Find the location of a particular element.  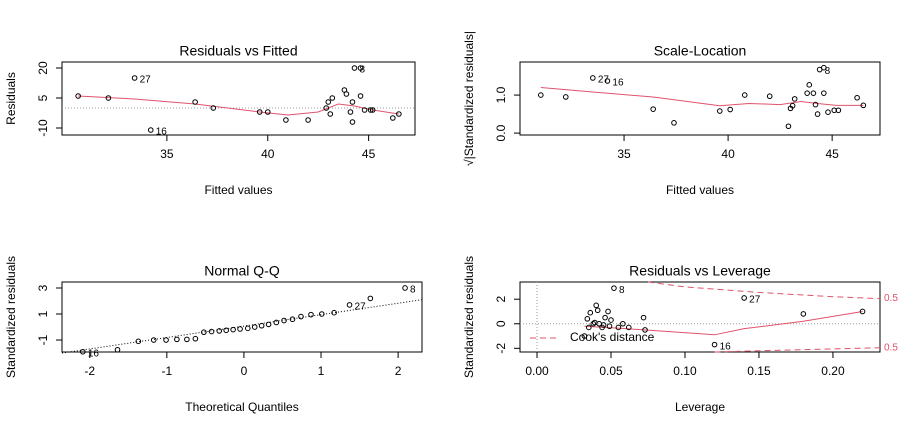

x-tick-label: 0 is located at coordinates (244, 371).